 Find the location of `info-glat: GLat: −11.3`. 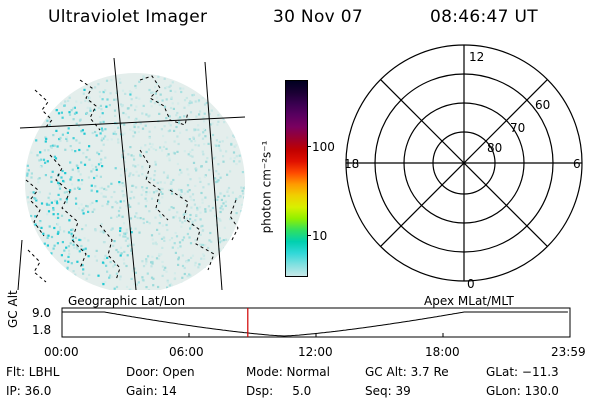

info-glat: GLat: −11.3 is located at coordinates (522, 372).